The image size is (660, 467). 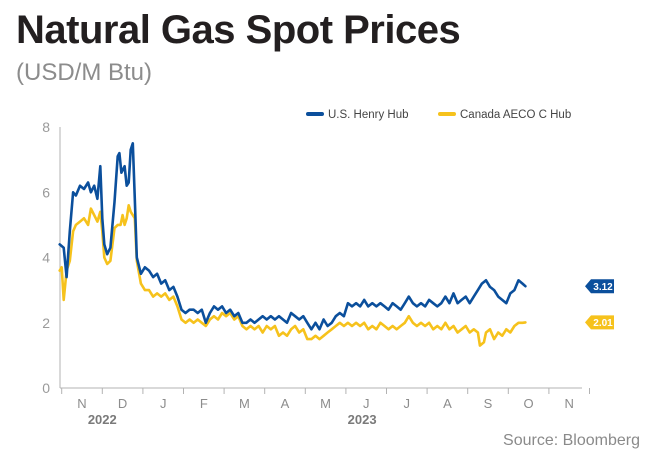 What do you see at coordinates (603, 287) in the screenshot?
I see `end-value-label: 3.12` at bounding box center [603, 287].